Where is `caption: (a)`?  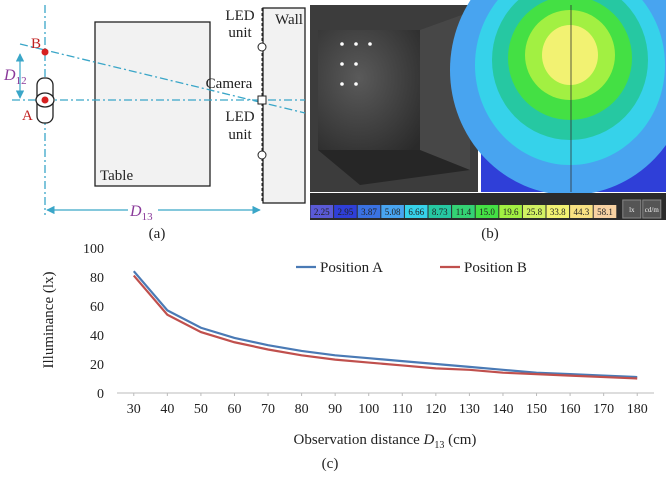 caption: (a) is located at coordinates (157, 234).